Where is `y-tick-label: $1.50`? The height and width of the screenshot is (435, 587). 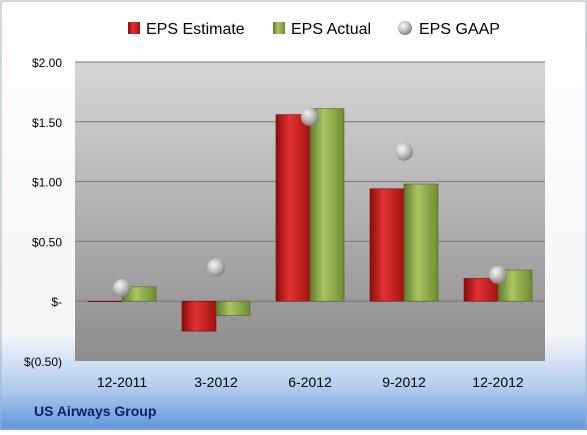 y-tick-label: $1.50 is located at coordinates (47, 123).